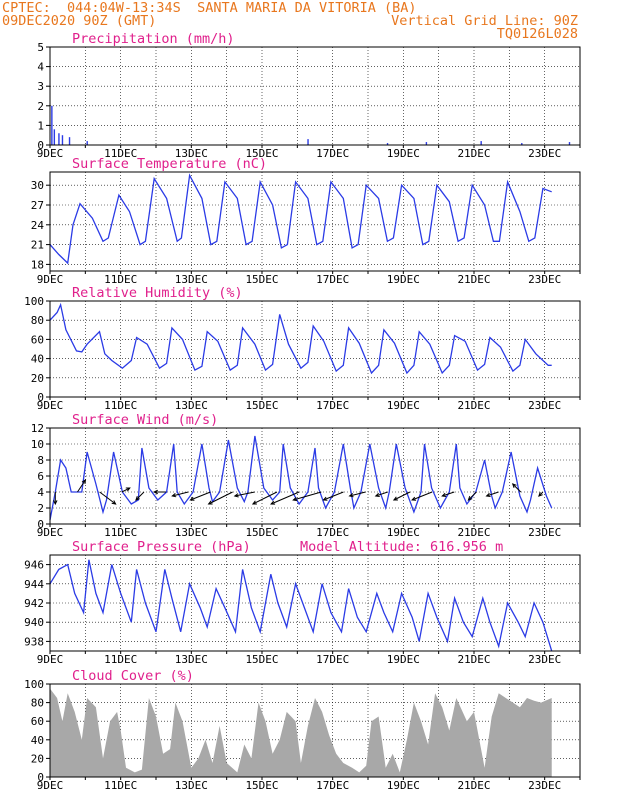 This screenshot has height=800, width=618. Describe the element at coordinates (37, 444) in the screenshot. I see `y-tick-label: 10` at that location.